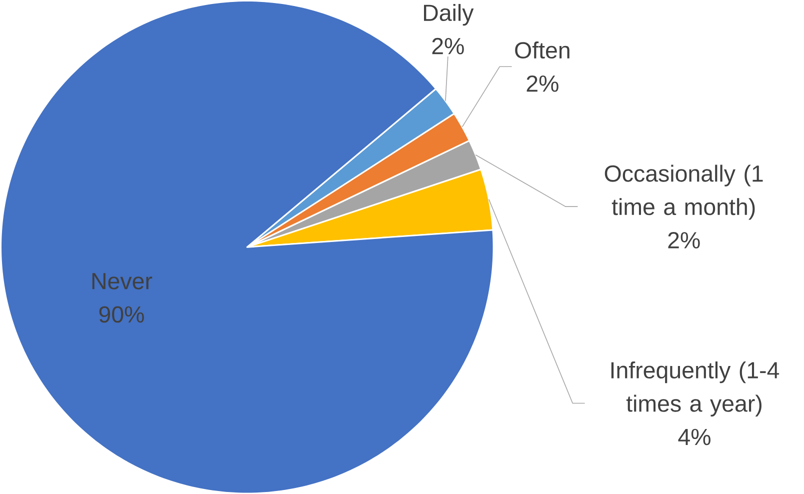  I want to click on slice-label: Often, so click(542, 49).